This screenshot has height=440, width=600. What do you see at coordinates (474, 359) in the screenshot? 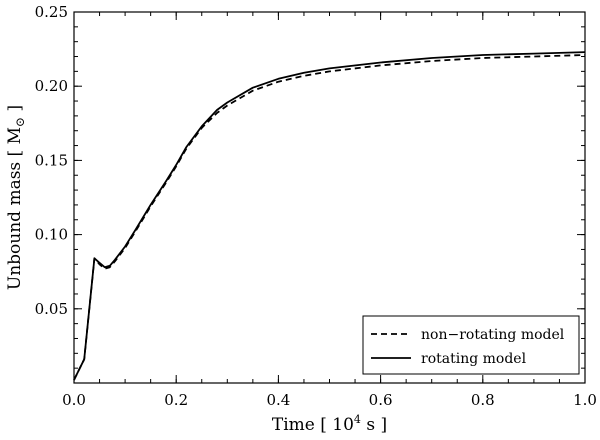
I see `legend-label-rotating: rotating model` at bounding box center [474, 359].